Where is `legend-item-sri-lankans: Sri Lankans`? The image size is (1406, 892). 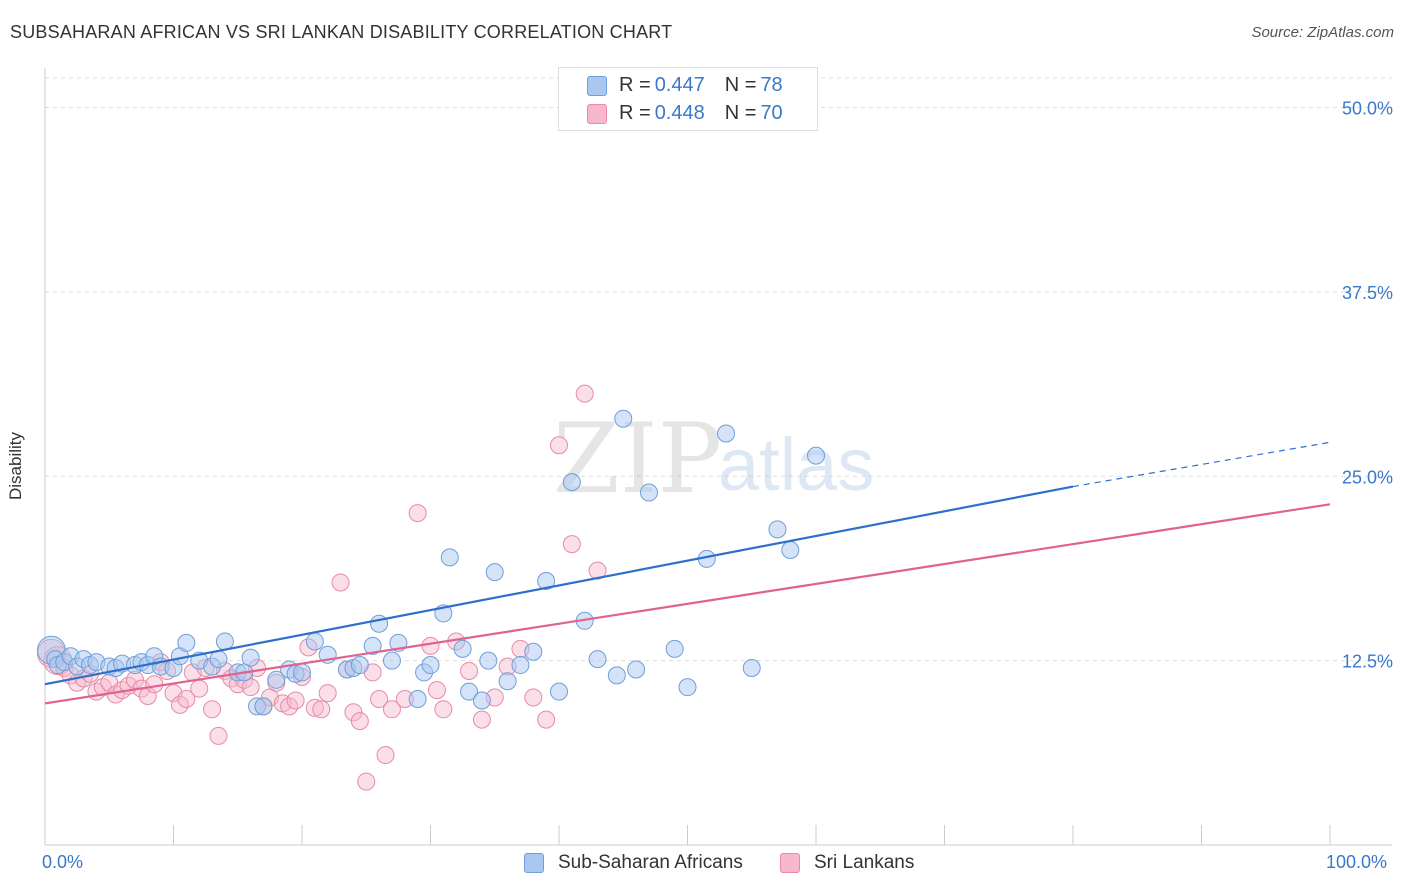
legend-item-sri-lankans: Sri Lankans is located at coordinates (847, 863).